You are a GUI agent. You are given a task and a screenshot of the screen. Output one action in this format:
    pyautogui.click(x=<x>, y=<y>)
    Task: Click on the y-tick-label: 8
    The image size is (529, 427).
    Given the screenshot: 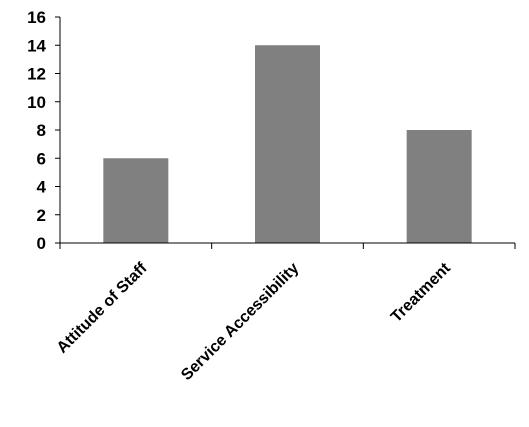 What is the action you would take?
    pyautogui.click(x=41, y=130)
    